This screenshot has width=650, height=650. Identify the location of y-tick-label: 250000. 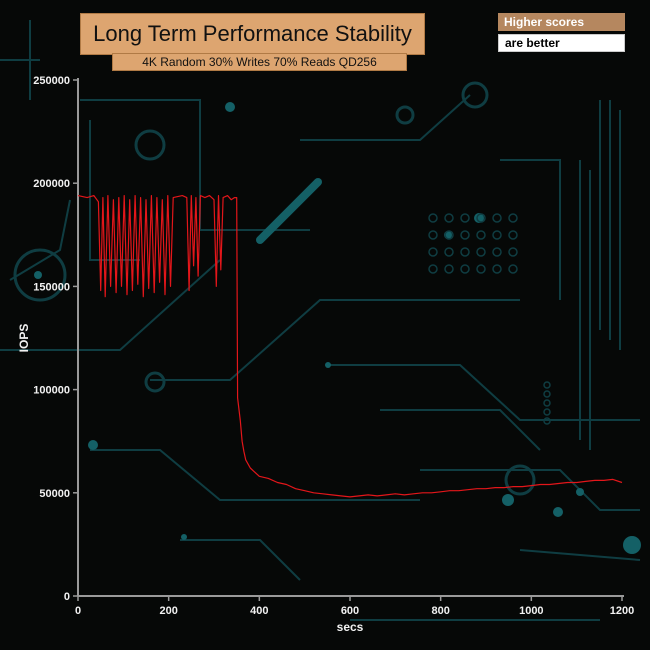
(51, 81).